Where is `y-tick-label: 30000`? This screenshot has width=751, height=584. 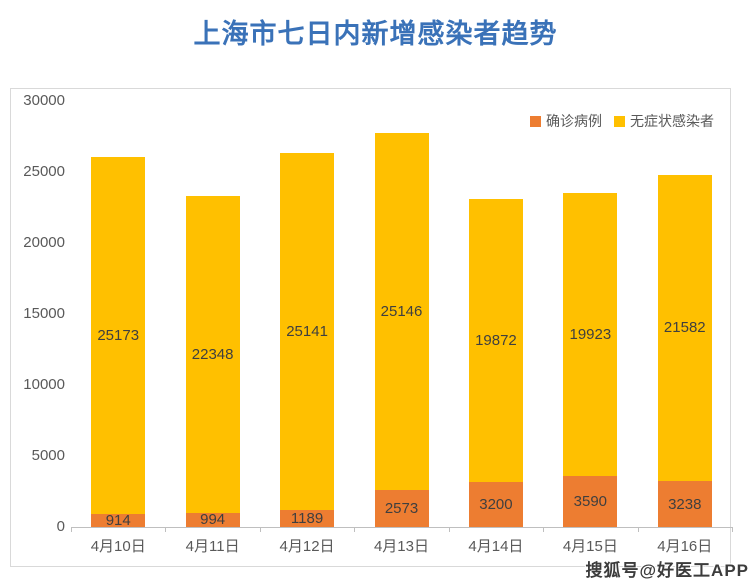 y-tick-label: 30000 is located at coordinates (44, 100).